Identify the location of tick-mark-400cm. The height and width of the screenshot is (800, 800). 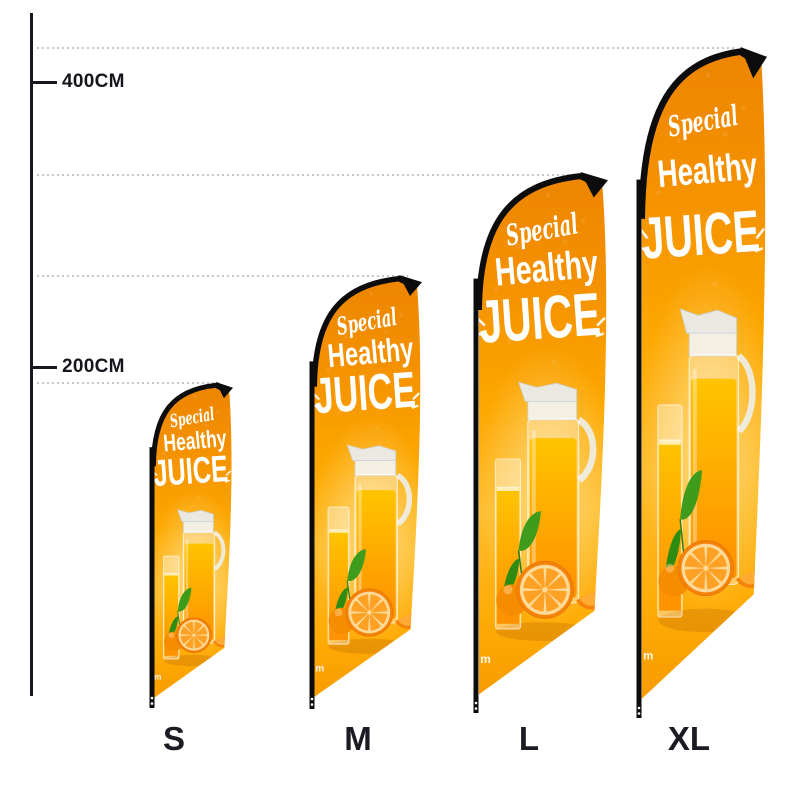
(43, 82).